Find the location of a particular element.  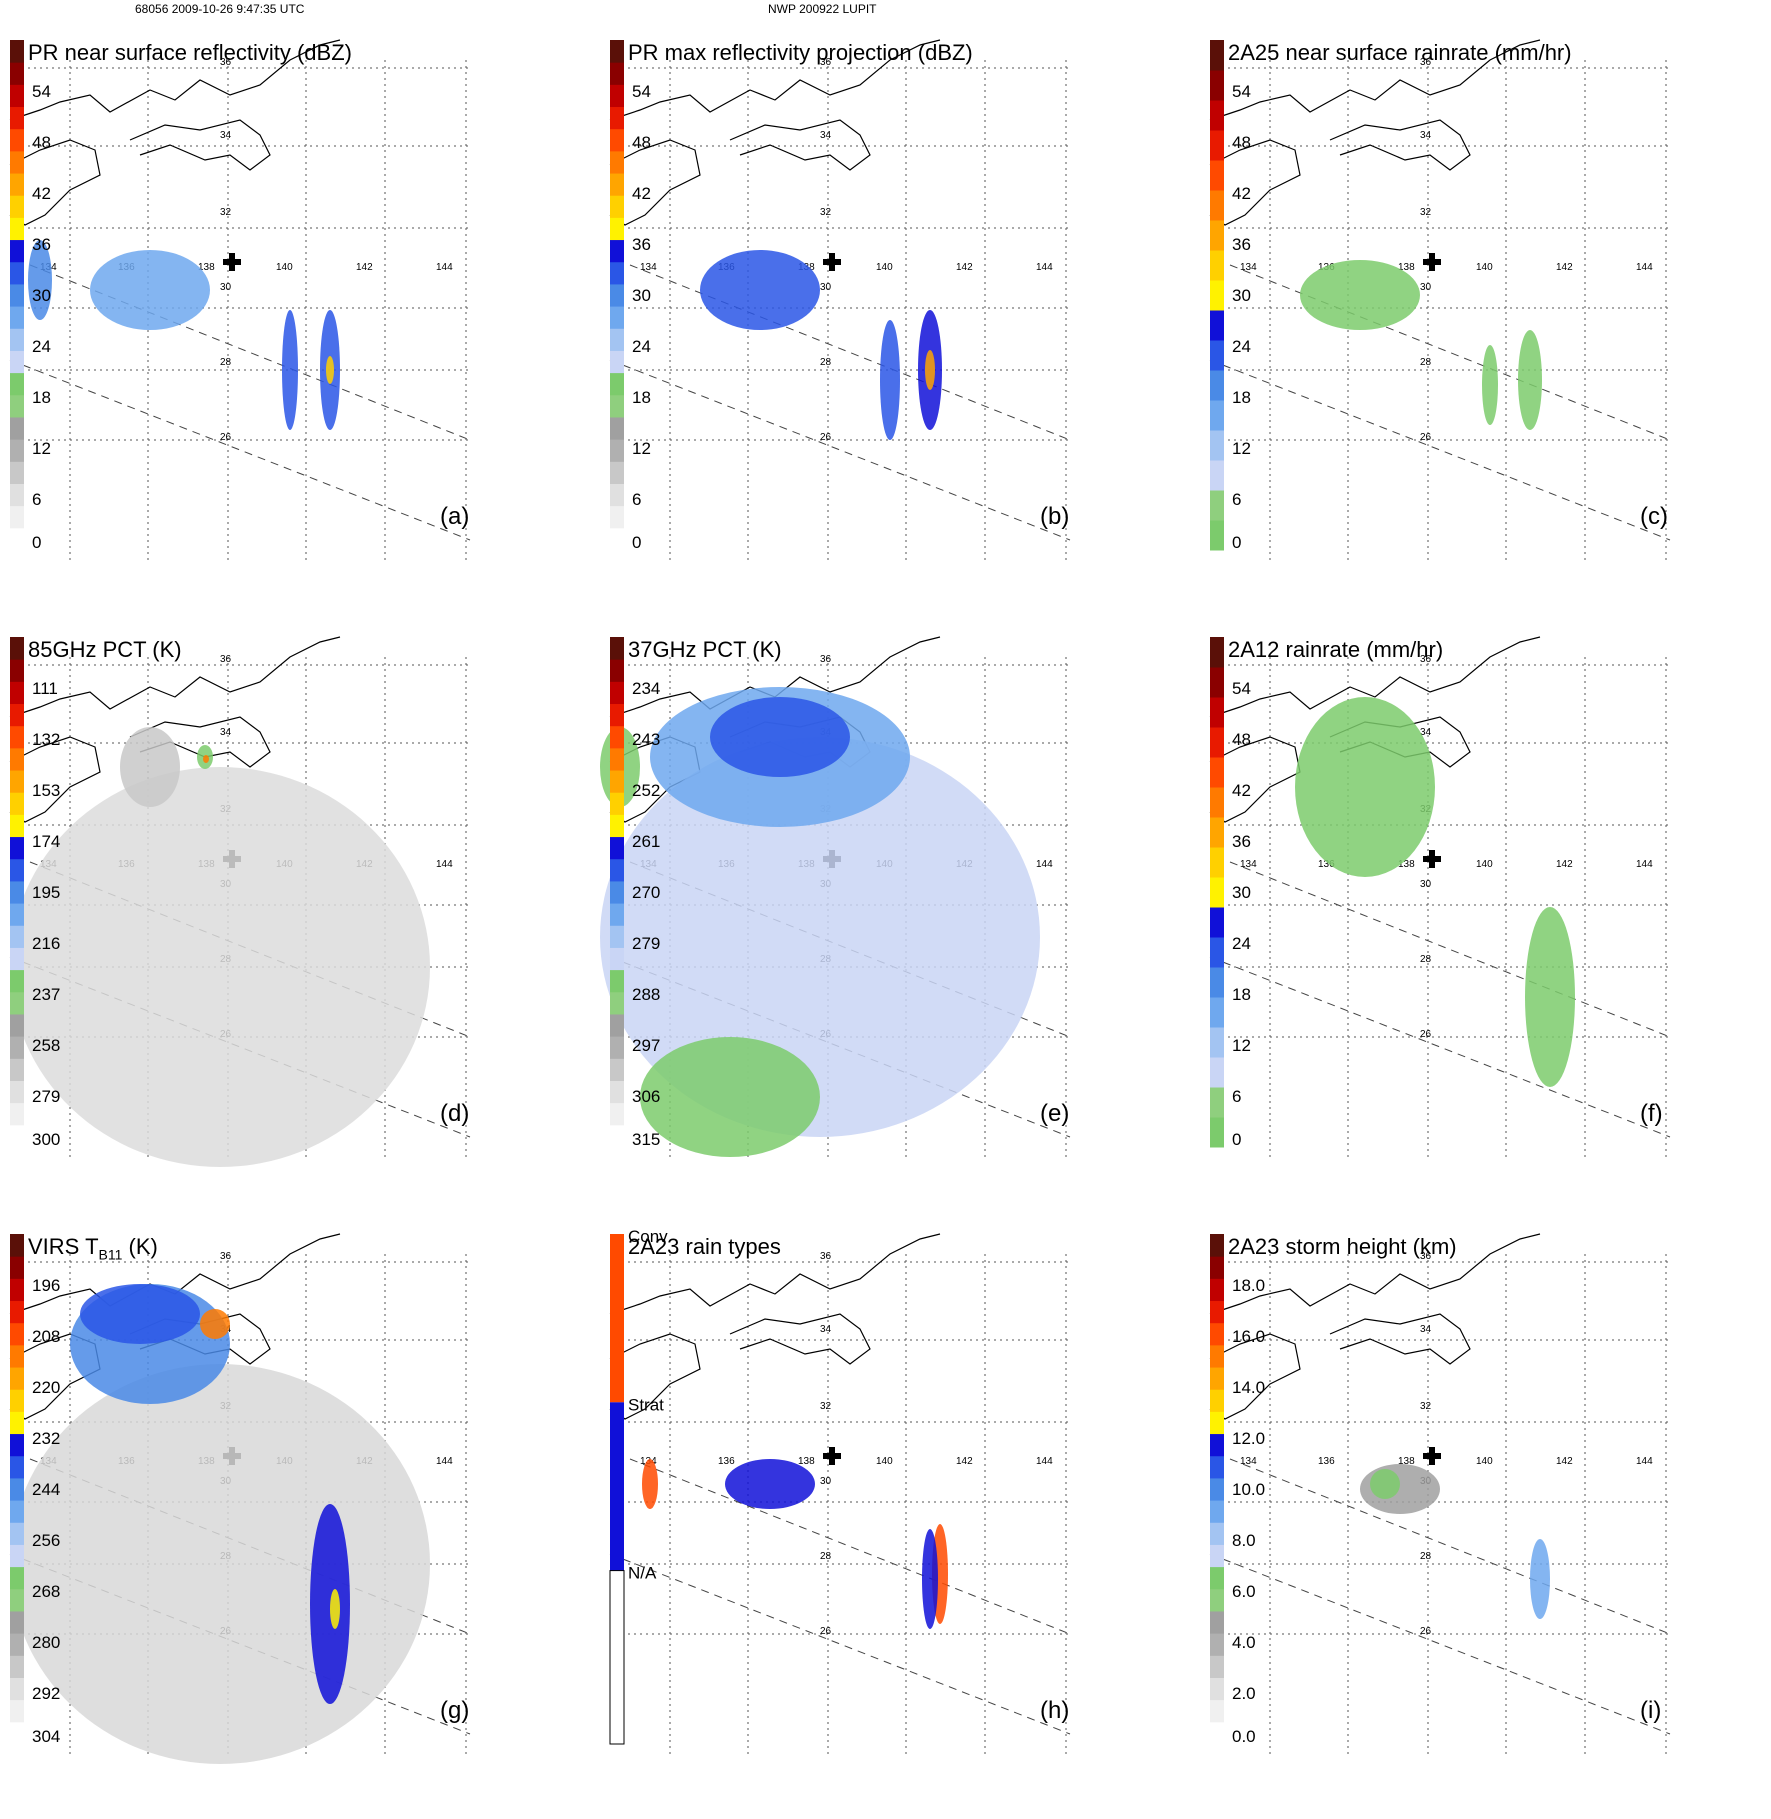

lat-label-30: 30 is located at coordinates (1426, 287).